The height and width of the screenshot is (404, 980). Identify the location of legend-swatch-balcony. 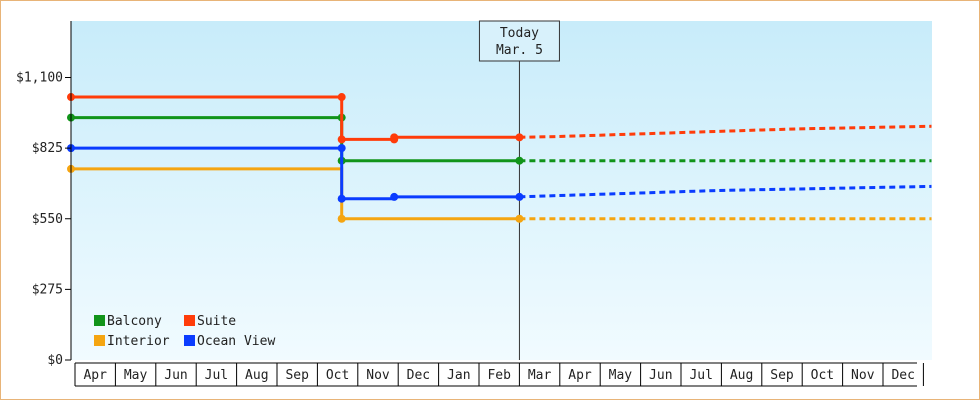
(99, 320).